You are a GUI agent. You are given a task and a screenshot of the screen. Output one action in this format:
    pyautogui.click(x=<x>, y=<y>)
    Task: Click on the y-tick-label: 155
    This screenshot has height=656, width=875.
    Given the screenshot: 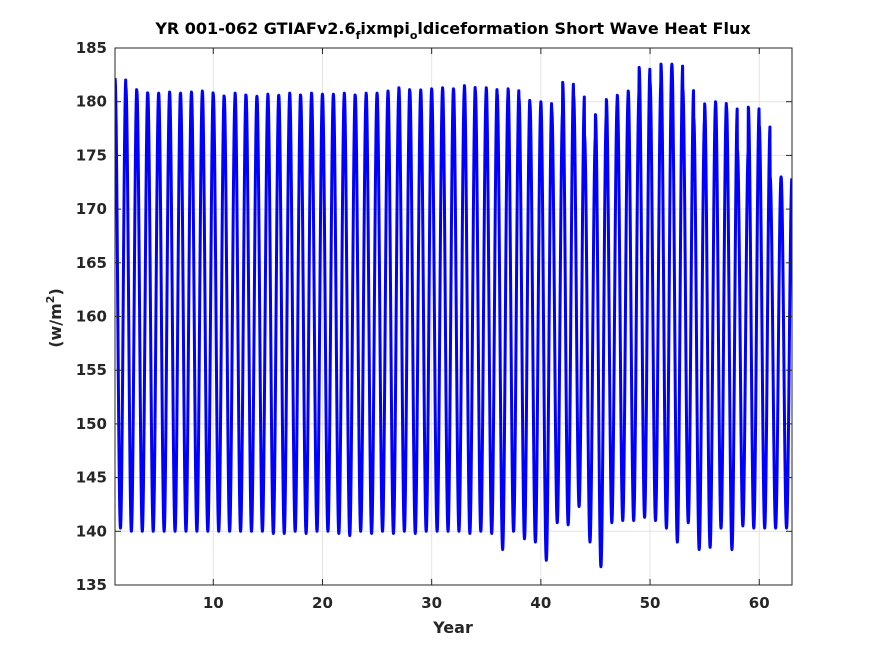 What is the action you would take?
    pyautogui.click(x=91, y=370)
    